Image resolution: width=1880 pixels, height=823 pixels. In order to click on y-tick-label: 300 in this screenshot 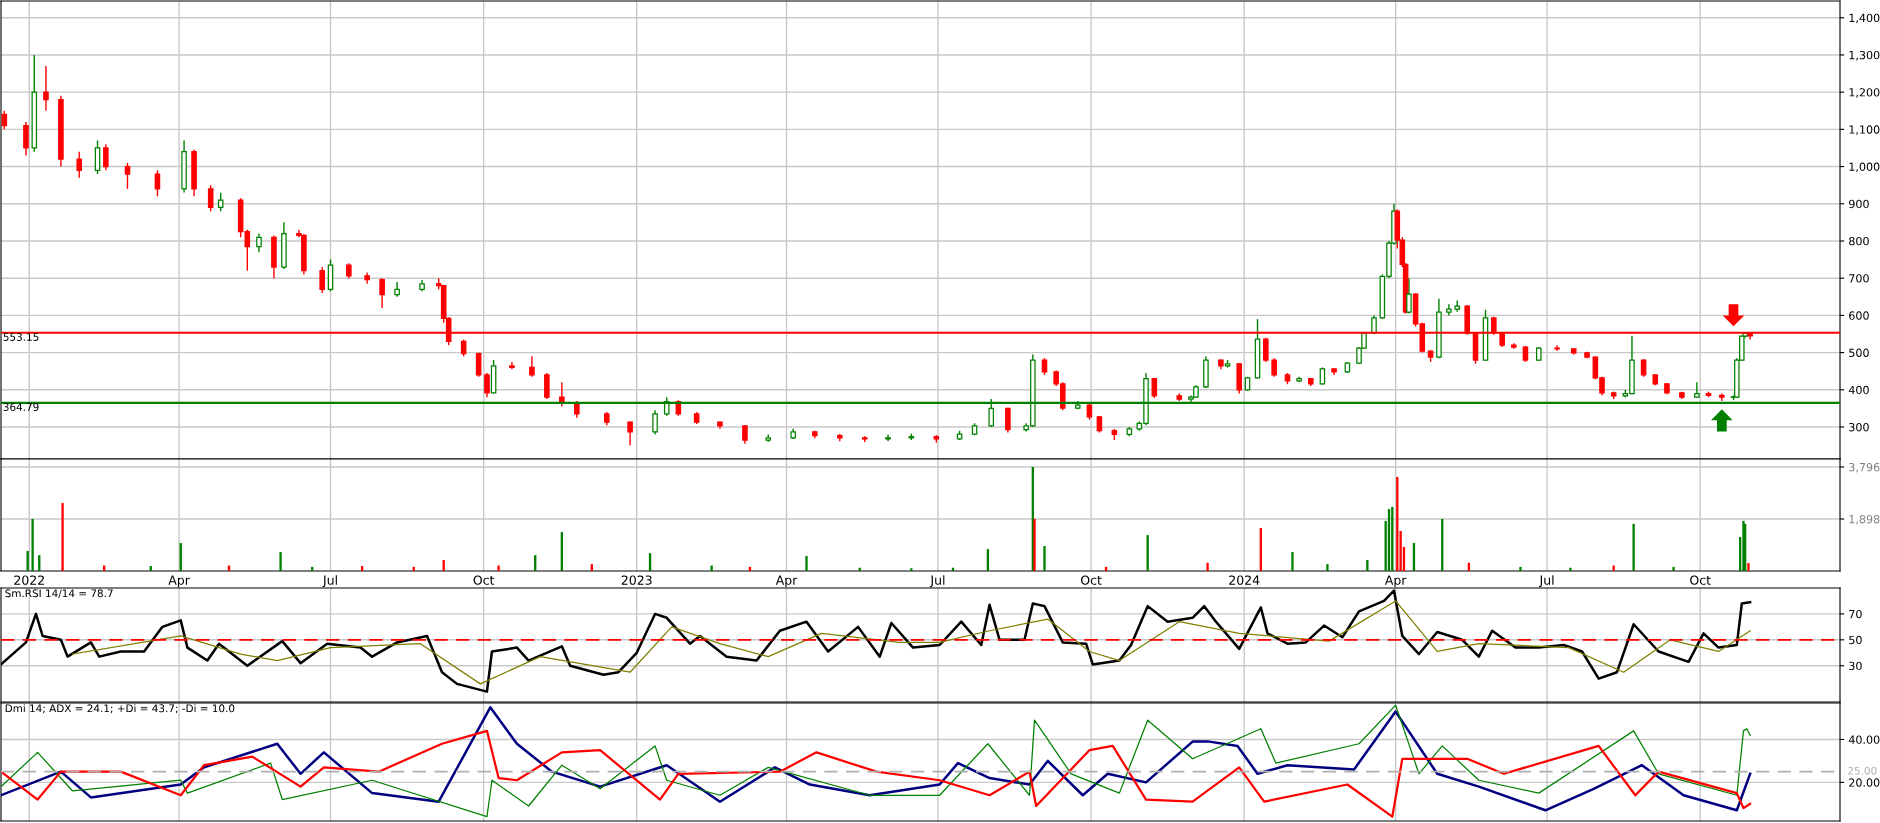, I will do `click(1859, 427)`.